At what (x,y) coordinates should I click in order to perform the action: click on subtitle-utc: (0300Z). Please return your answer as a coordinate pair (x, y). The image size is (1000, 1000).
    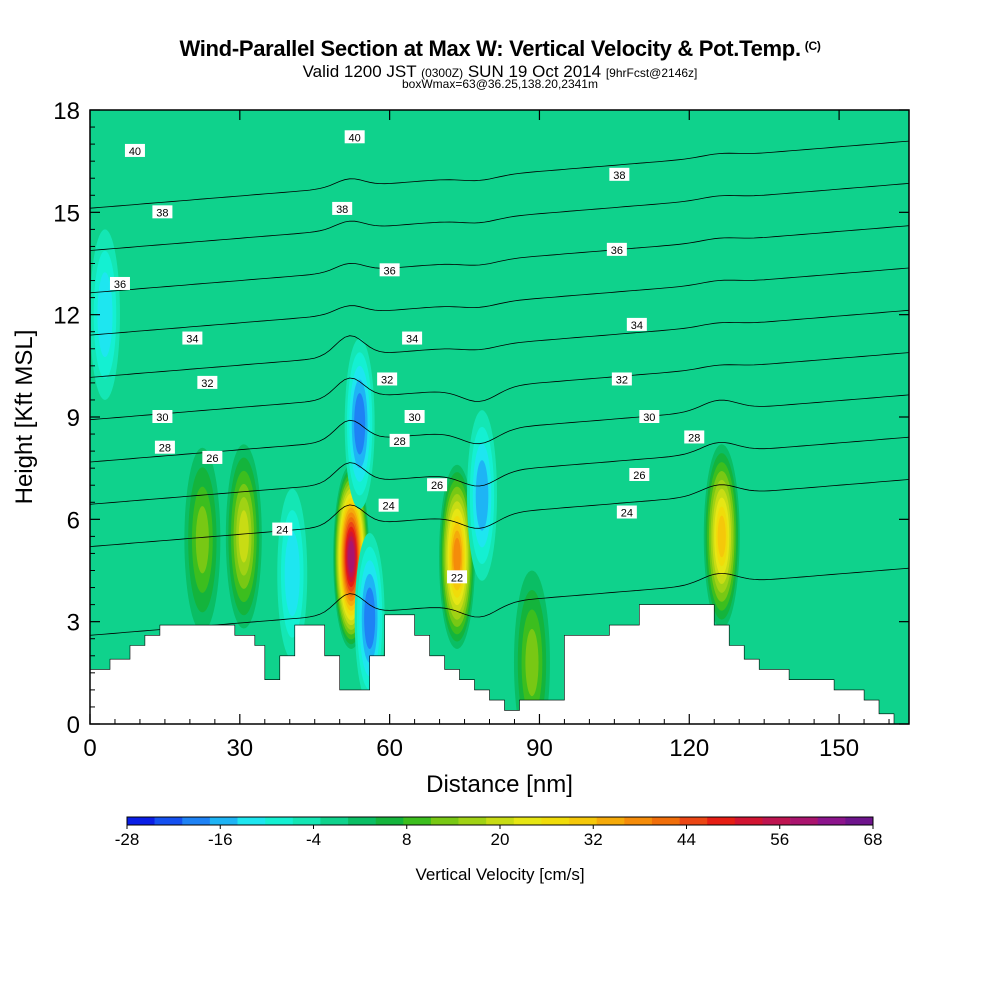
    Looking at the image, I should click on (442, 73).